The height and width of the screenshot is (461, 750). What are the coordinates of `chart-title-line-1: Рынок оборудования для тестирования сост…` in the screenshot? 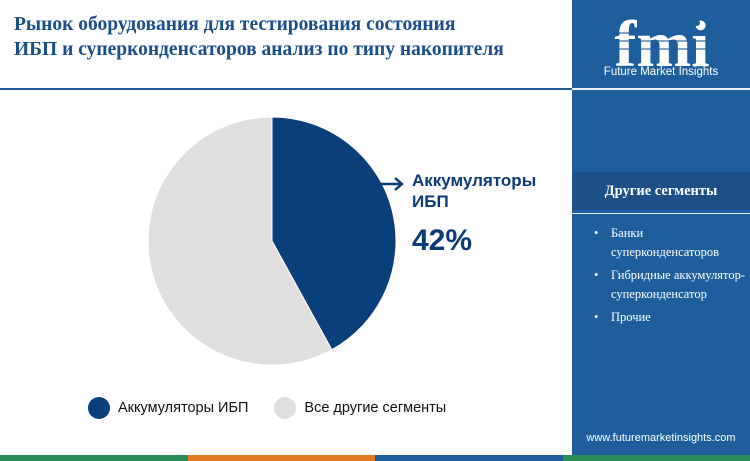 It's located at (235, 24).